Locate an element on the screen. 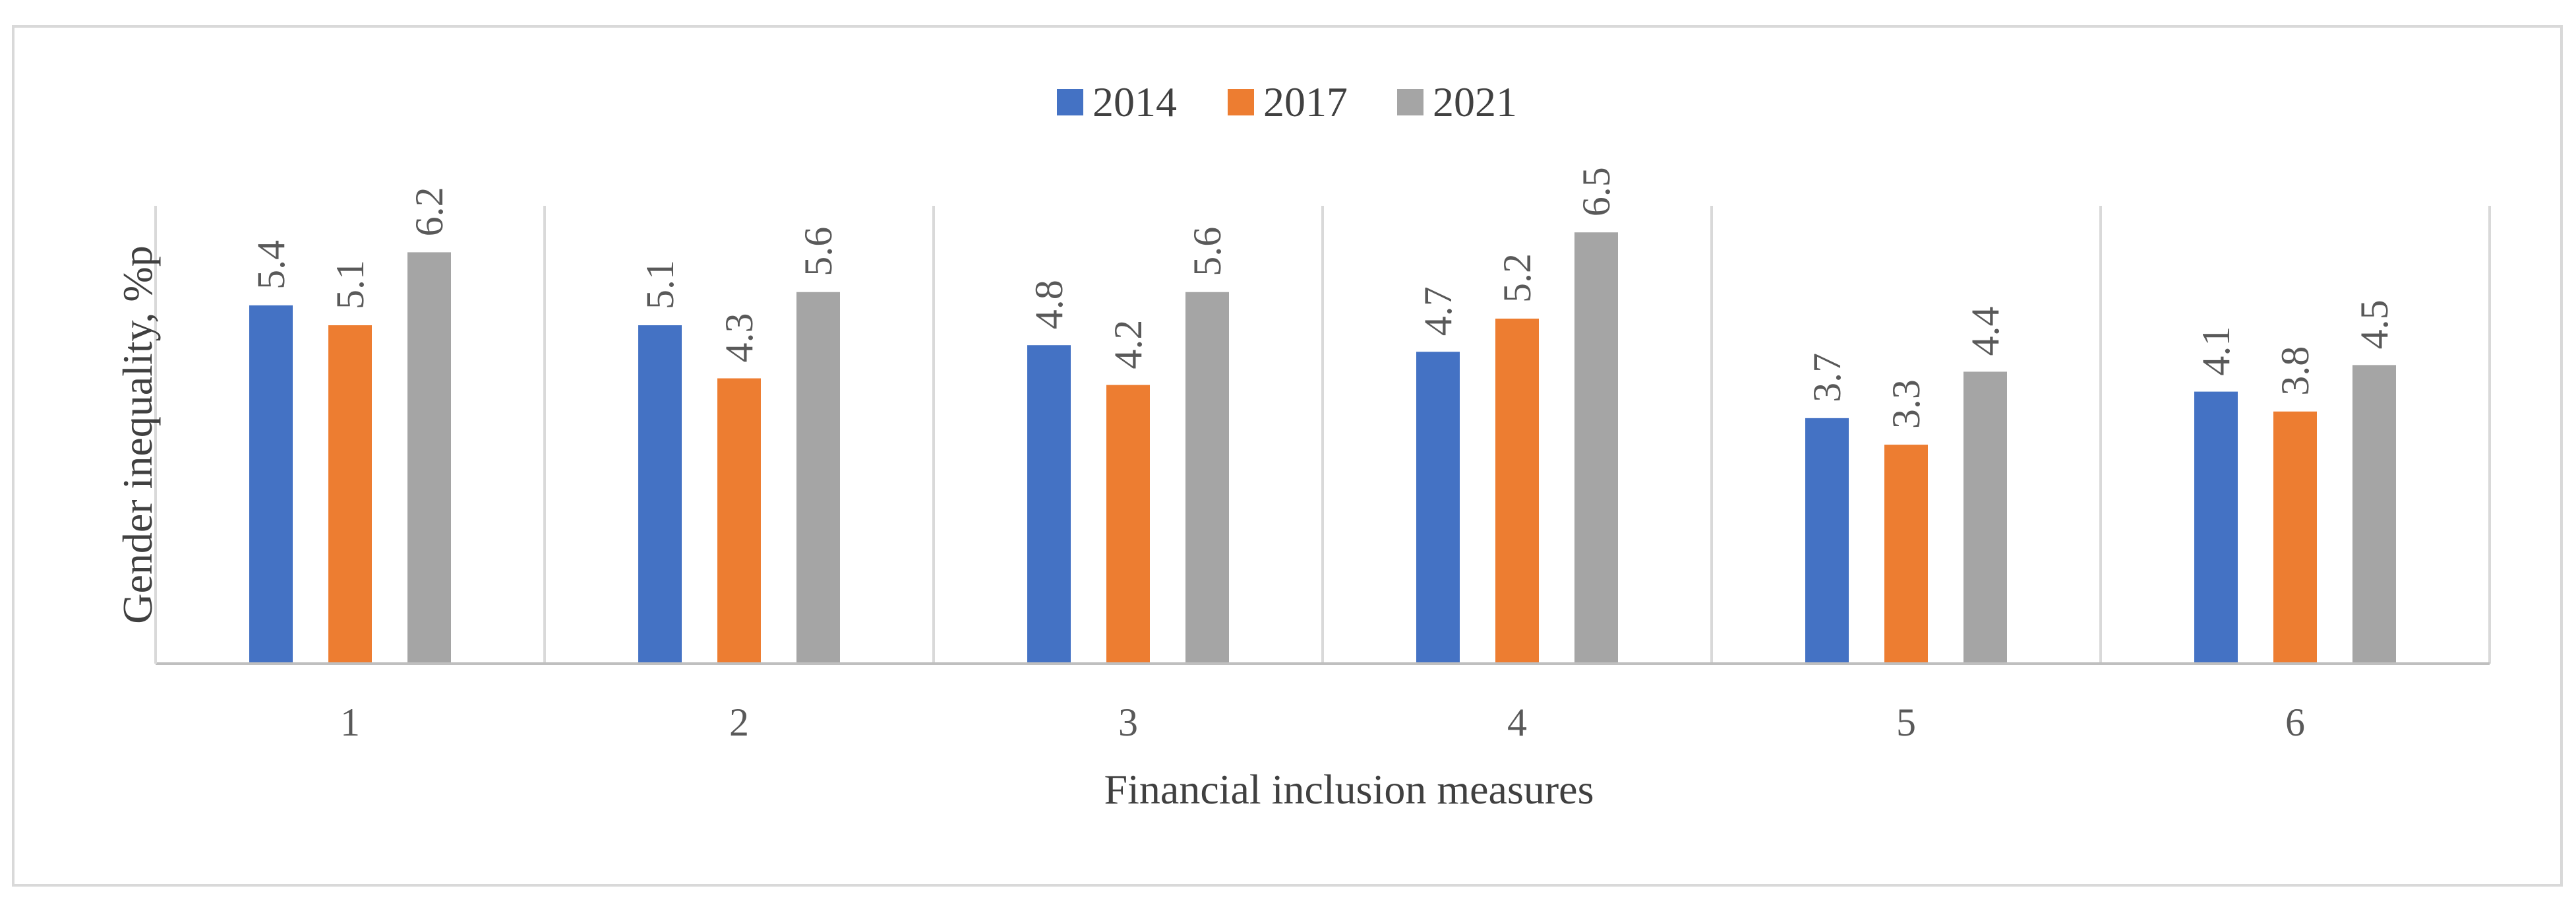  legend: 2014 2017 2021 is located at coordinates (1287, 102).